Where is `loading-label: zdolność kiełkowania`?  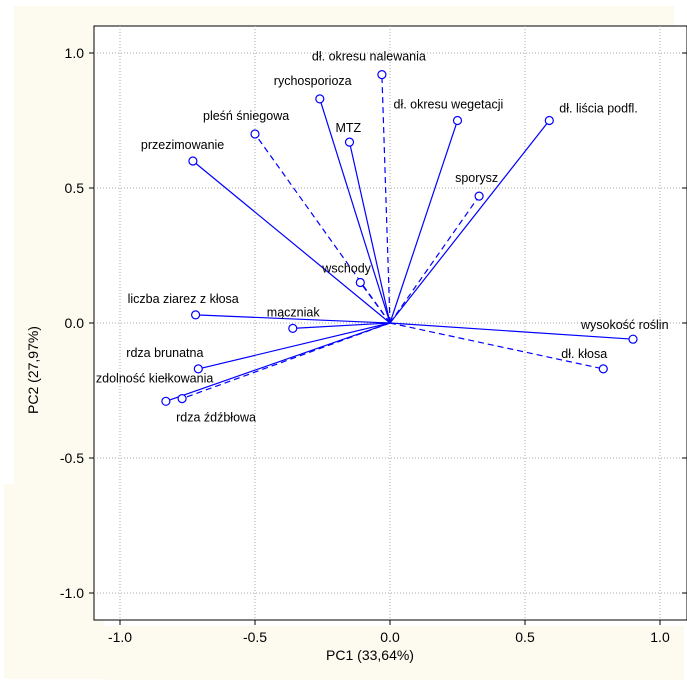
loading-label: zdolność kiełkowania is located at coordinates (154, 378).